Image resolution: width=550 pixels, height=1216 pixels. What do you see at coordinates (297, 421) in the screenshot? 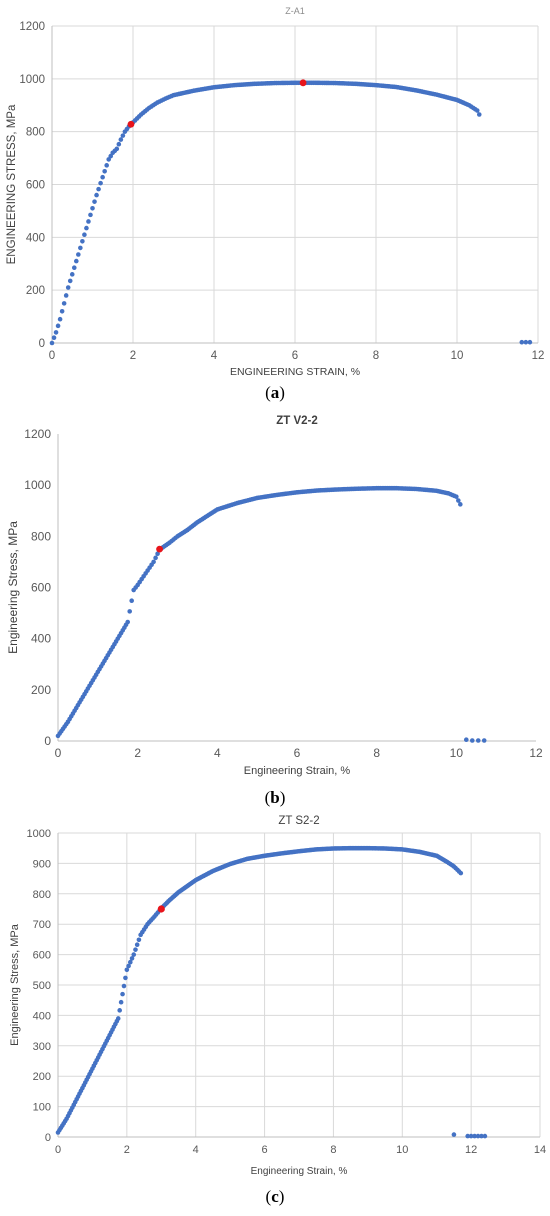
I see `chart-title: ZT V2-2` at bounding box center [297, 421].